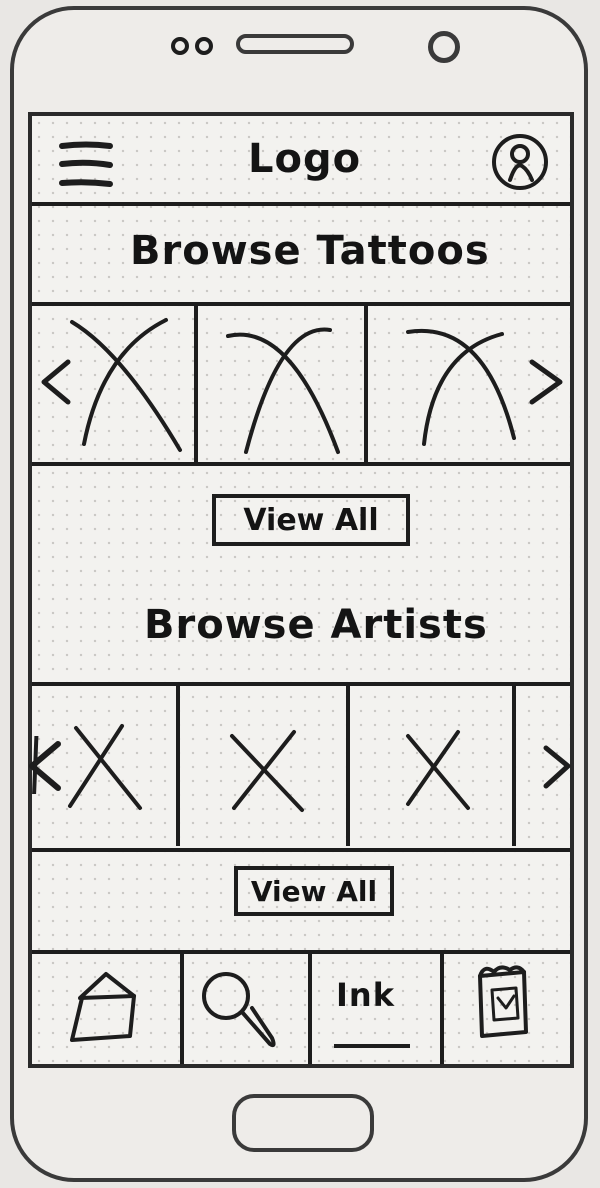 Image resolution: width=600 pixels, height=1188 pixels. What do you see at coordinates (192, 46) in the screenshot?
I see `sensor-dots` at bounding box center [192, 46].